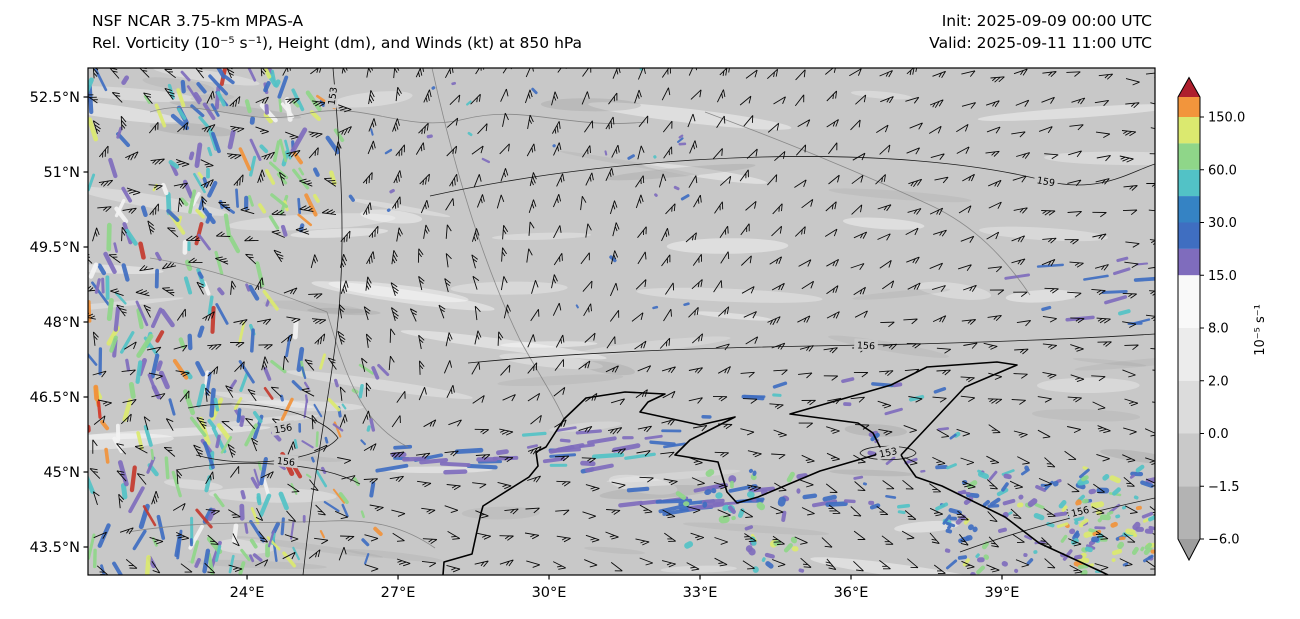 This screenshot has height=619, width=1300. I want to click on border-line, so click(238, 285).